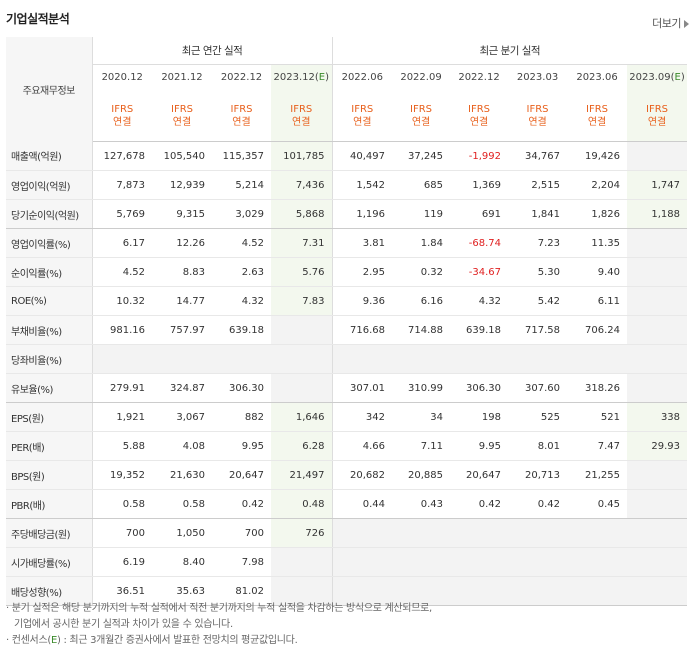 This screenshot has height=658, width=697. What do you see at coordinates (122, 562) in the screenshot?
I see `table-cell: 6.19` at bounding box center [122, 562].